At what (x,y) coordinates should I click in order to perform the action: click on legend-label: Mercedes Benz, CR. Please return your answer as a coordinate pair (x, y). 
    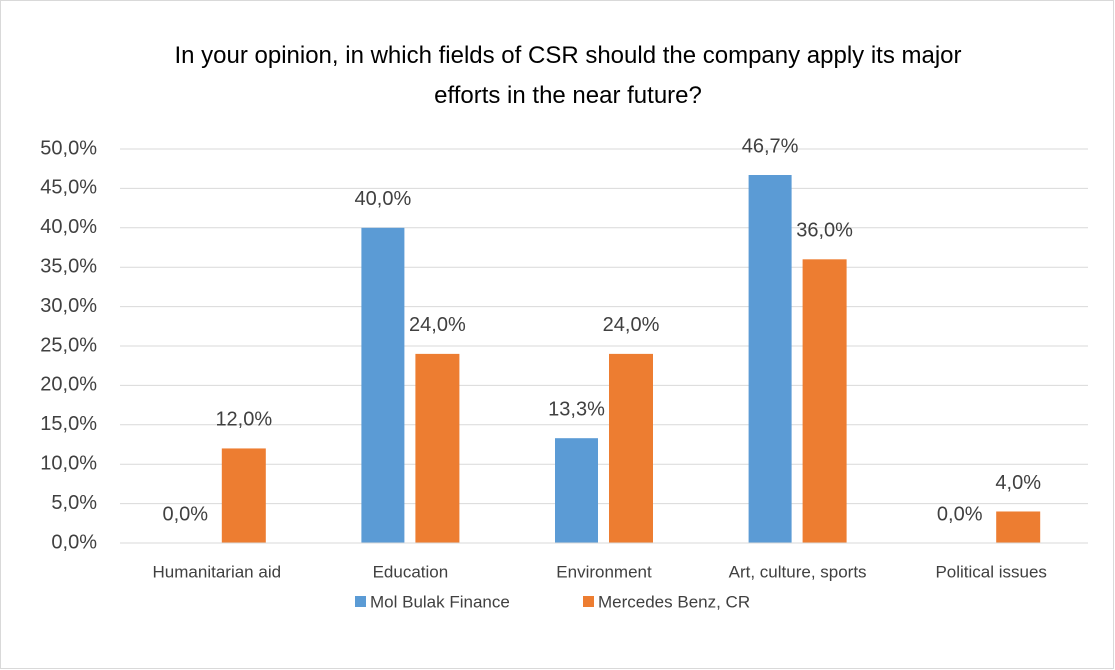
    Looking at the image, I should click on (674, 601).